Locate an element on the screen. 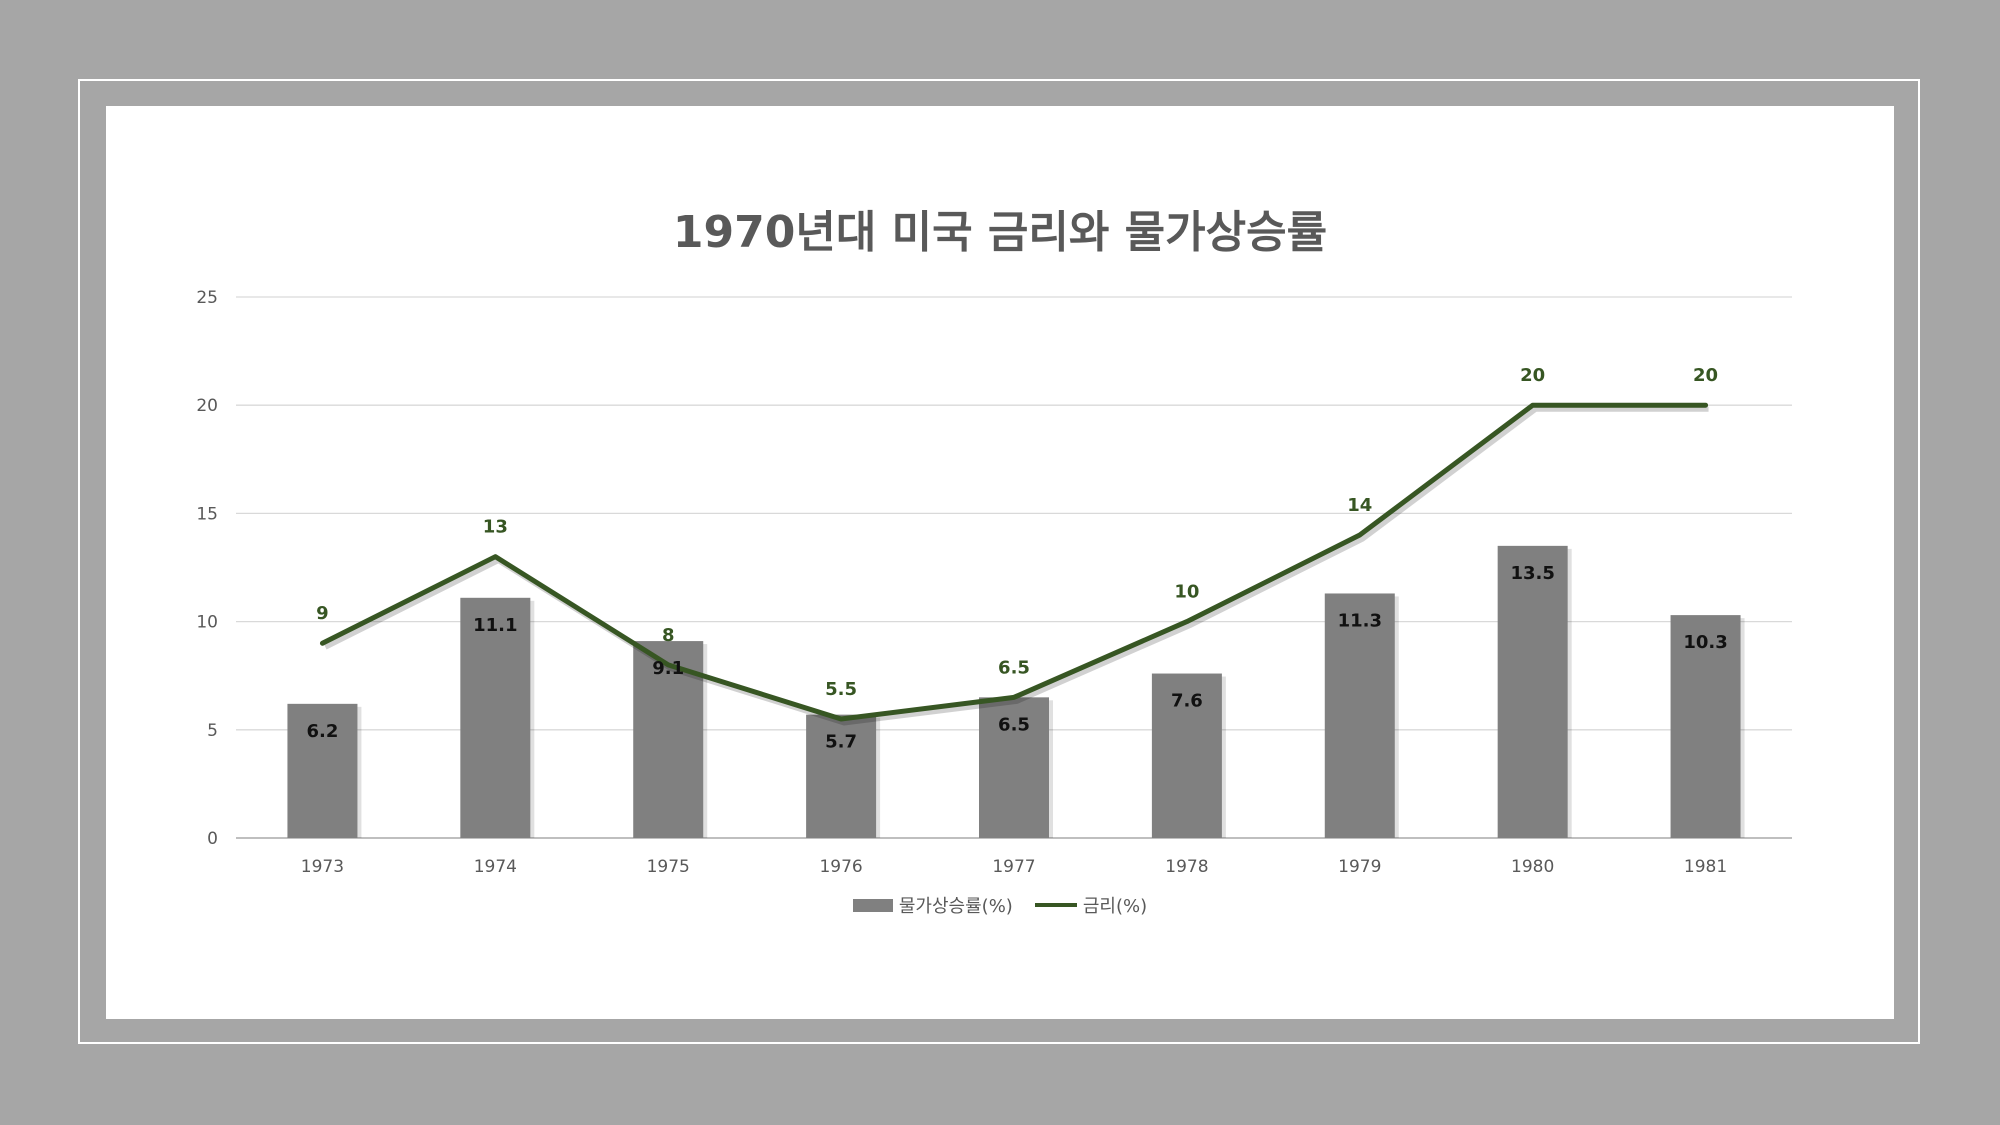 The image size is (2000, 1125). x-tick-label: 1978 is located at coordinates (1186, 867).